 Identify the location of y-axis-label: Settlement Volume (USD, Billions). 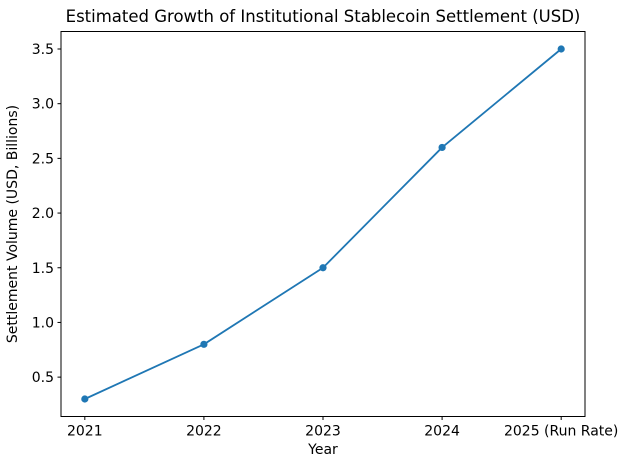
(13, 224).